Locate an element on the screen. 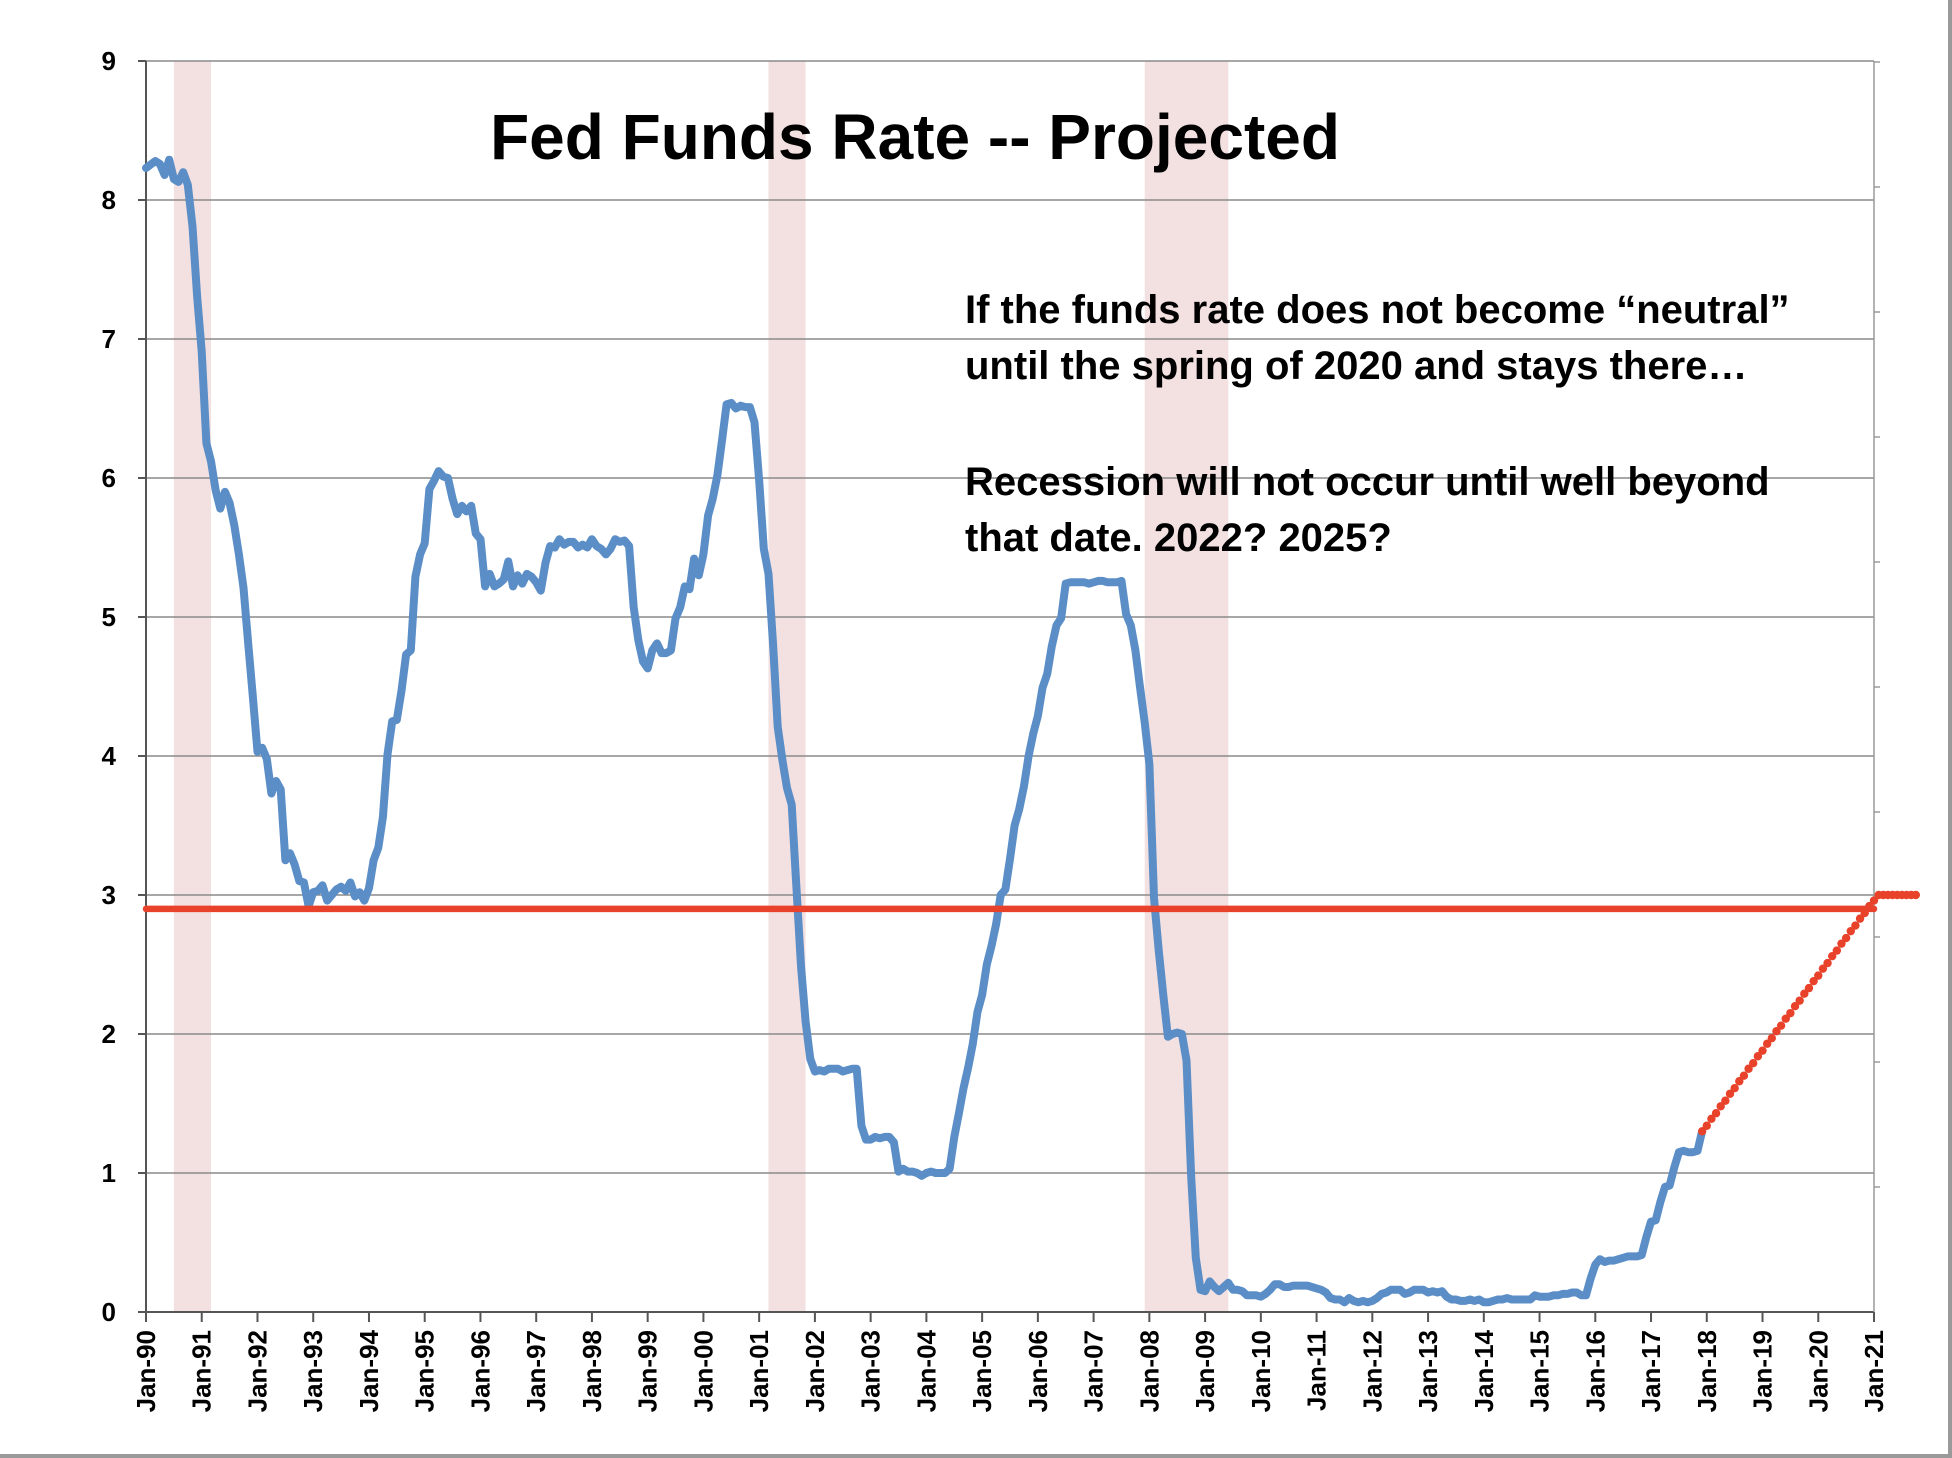 The width and height of the screenshot is (1952, 1458). x-tick-label: Jan-18 is located at coordinates (1707, 1371).